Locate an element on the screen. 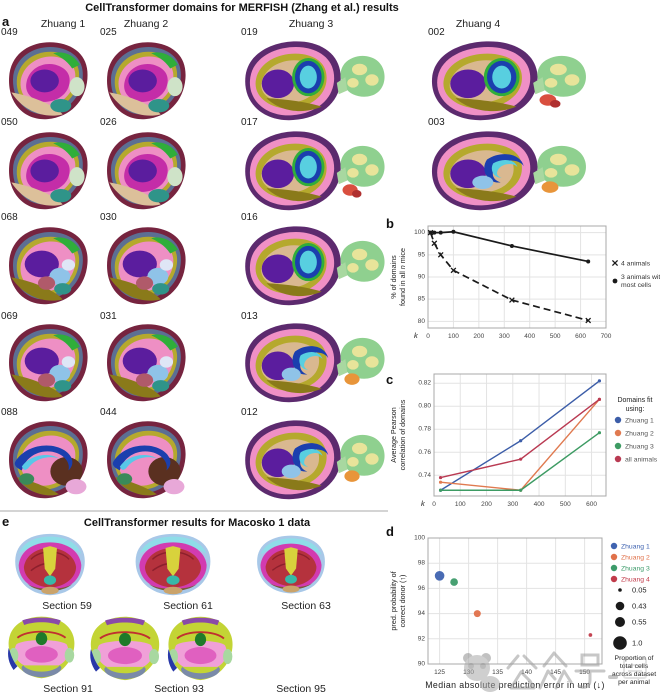 The height and width of the screenshot is (698, 660). svg-text: 400 is located at coordinates (539, 504).